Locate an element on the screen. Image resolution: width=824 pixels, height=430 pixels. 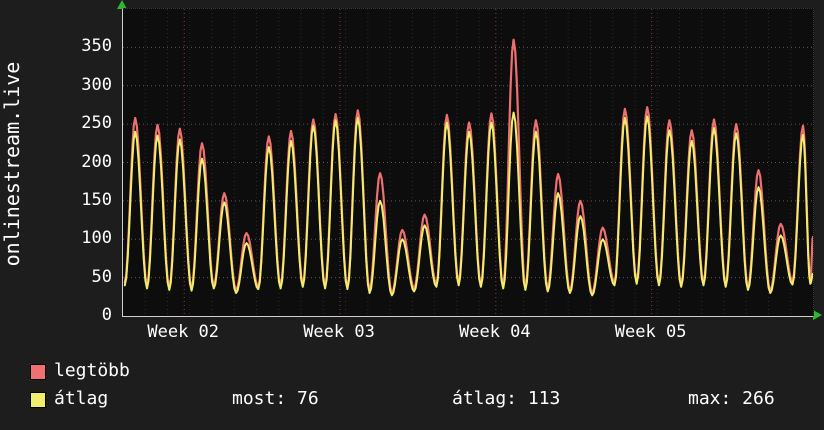
y-tick-350: 350 is located at coordinates (96, 46).